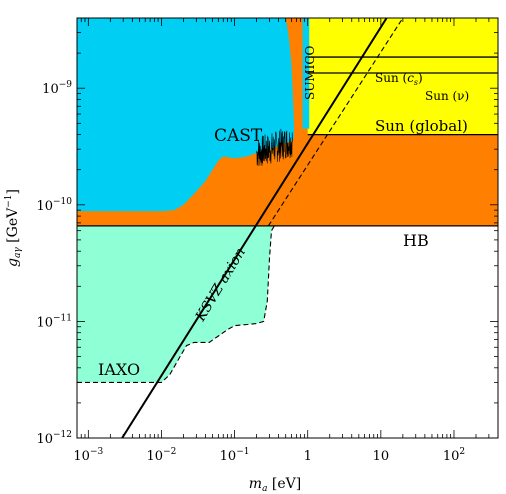 This screenshot has width=506, height=494. Describe the element at coordinates (119, 369) in the screenshot. I see `iaxo-label: IAXO` at that location.